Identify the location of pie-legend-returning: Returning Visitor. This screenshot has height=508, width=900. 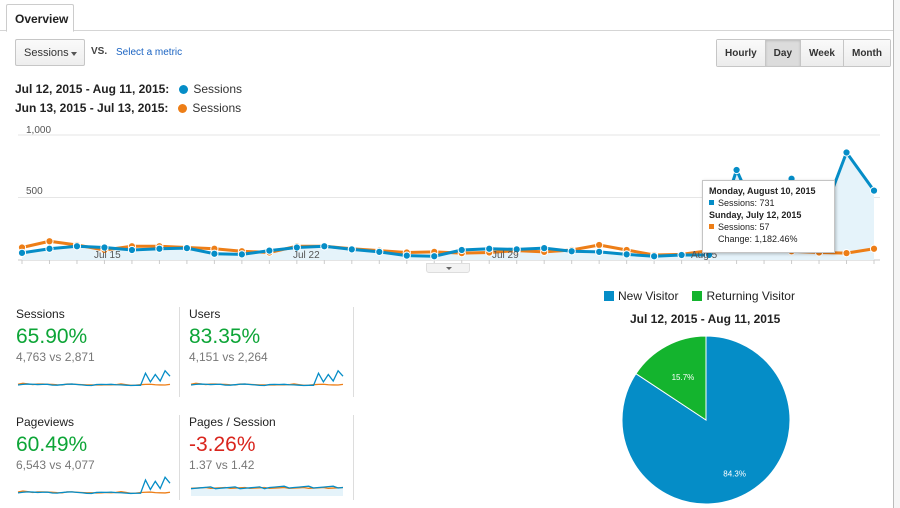
(743, 296).